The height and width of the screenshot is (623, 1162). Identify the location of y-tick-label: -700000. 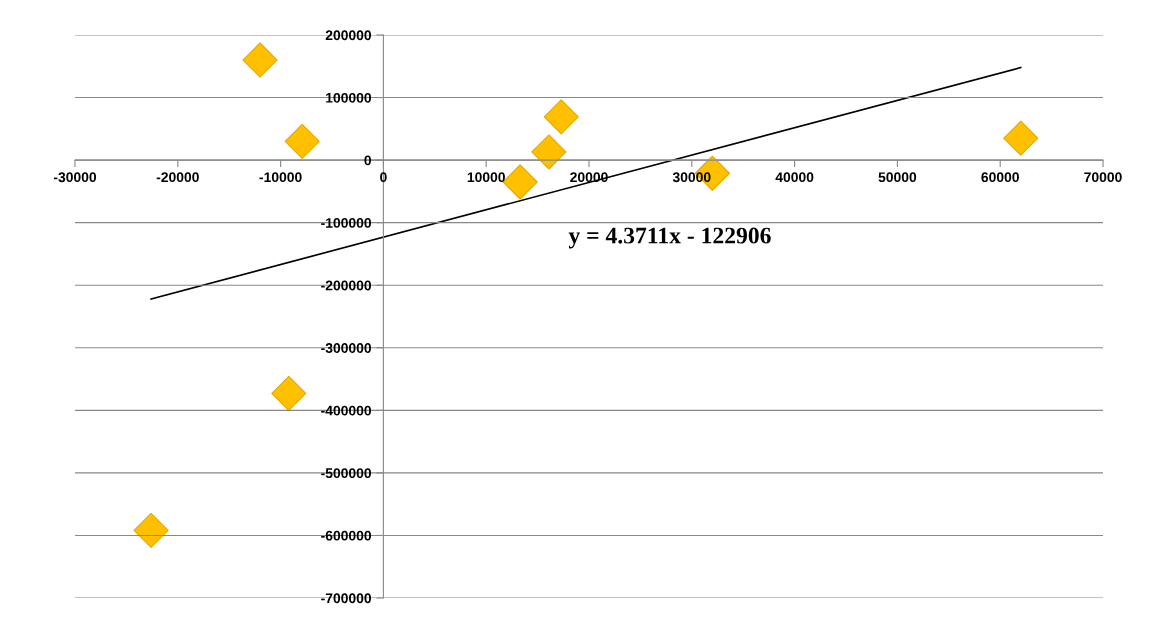
(346, 598).